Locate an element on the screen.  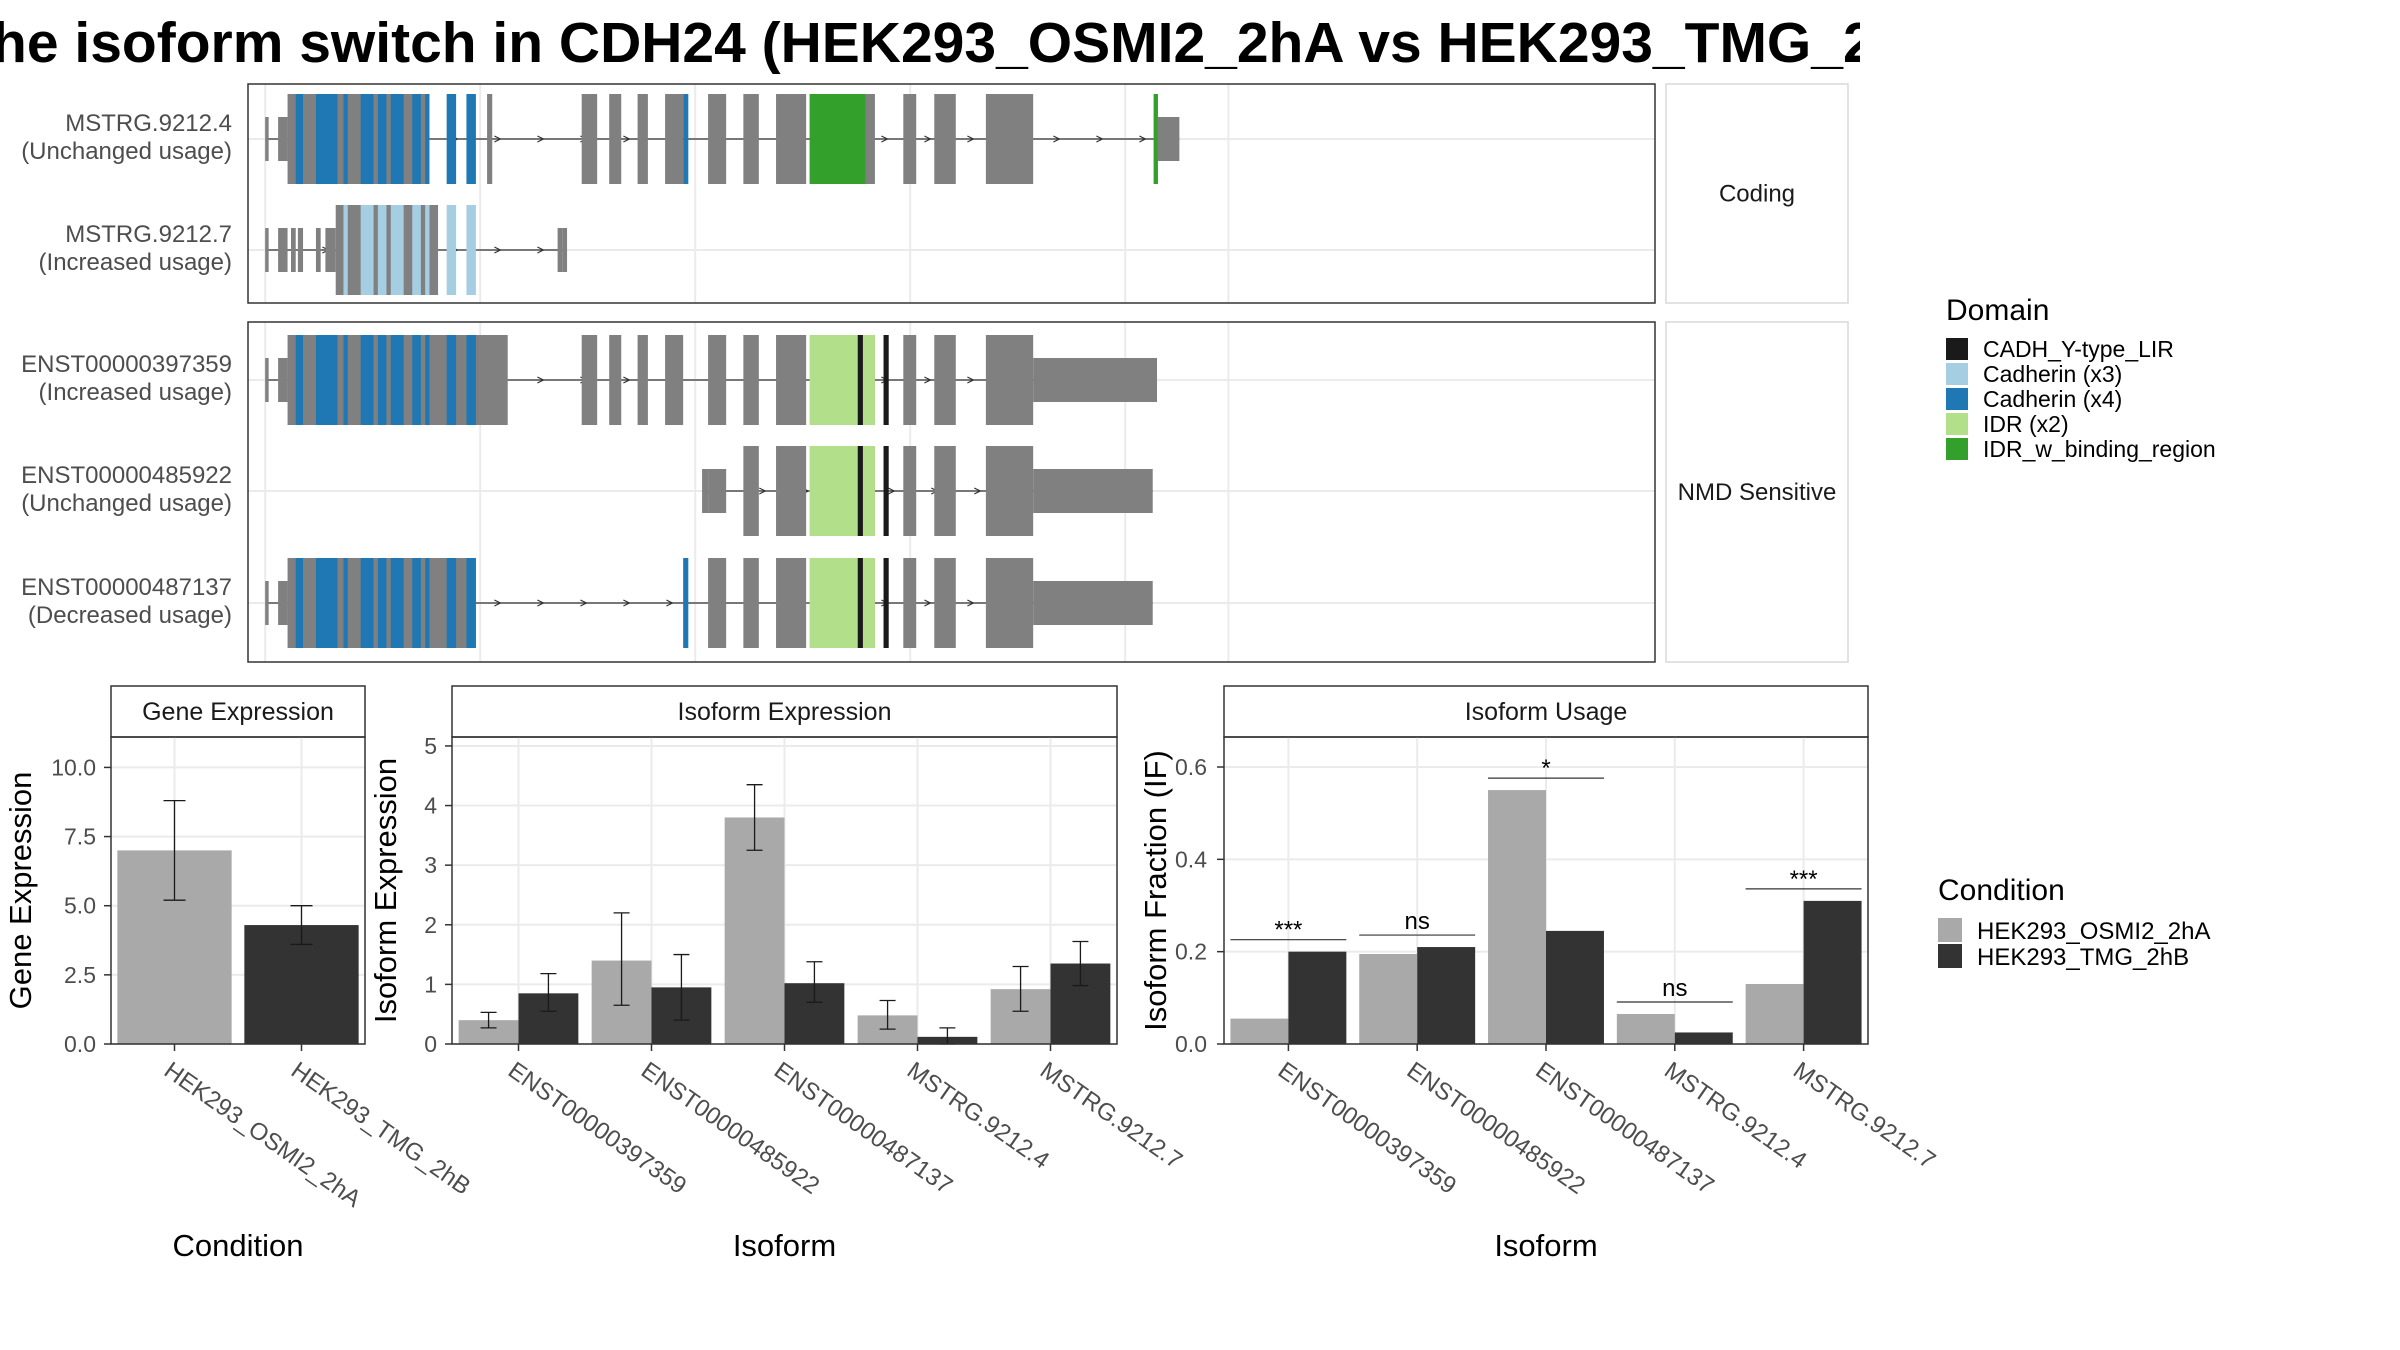
transcript-ENST00000487137: ENST00000487137(Decreased usage) is located at coordinates (838, 603).